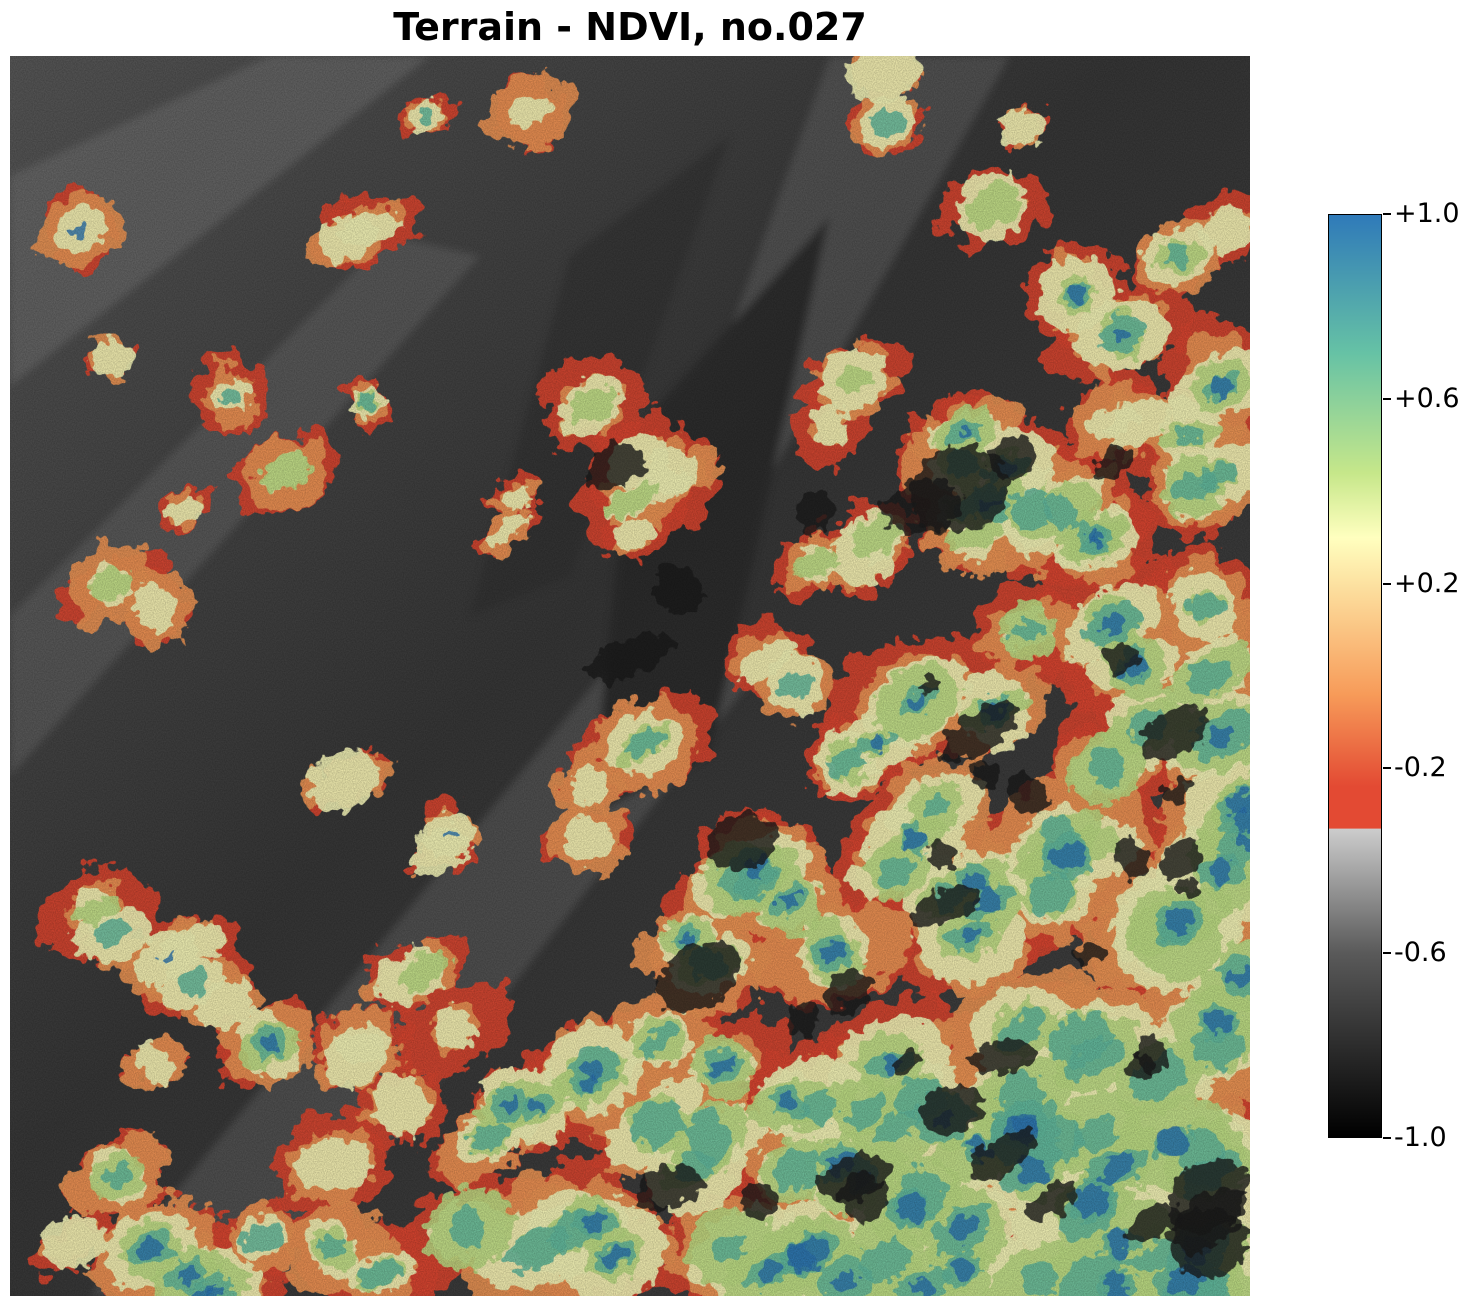  What do you see at coordinates (1427, 398) in the screenshot?
I see `colorbar-tick-label: +0.6` at bounding box center [1427, 398].